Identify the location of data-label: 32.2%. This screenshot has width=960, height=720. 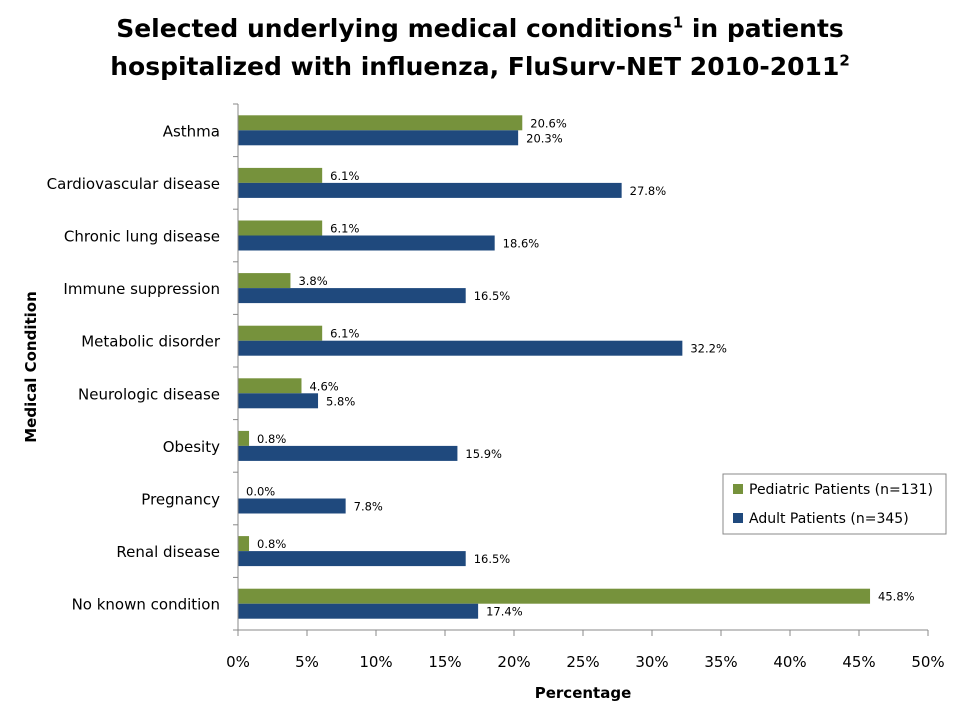
(708, 349).